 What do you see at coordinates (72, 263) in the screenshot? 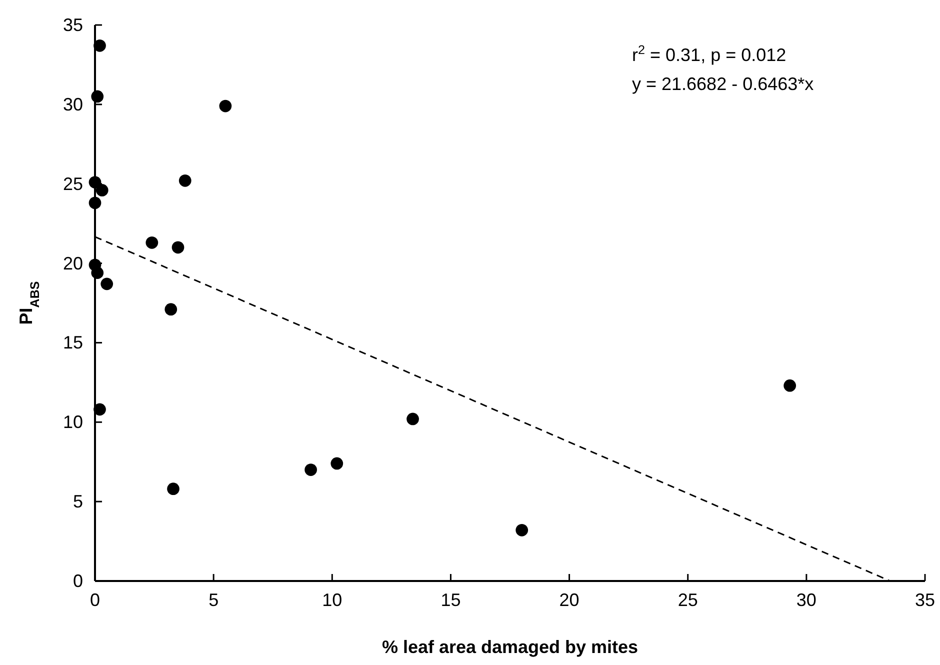
I see `y-tick-label: 20` at bounding box center [72, 263].